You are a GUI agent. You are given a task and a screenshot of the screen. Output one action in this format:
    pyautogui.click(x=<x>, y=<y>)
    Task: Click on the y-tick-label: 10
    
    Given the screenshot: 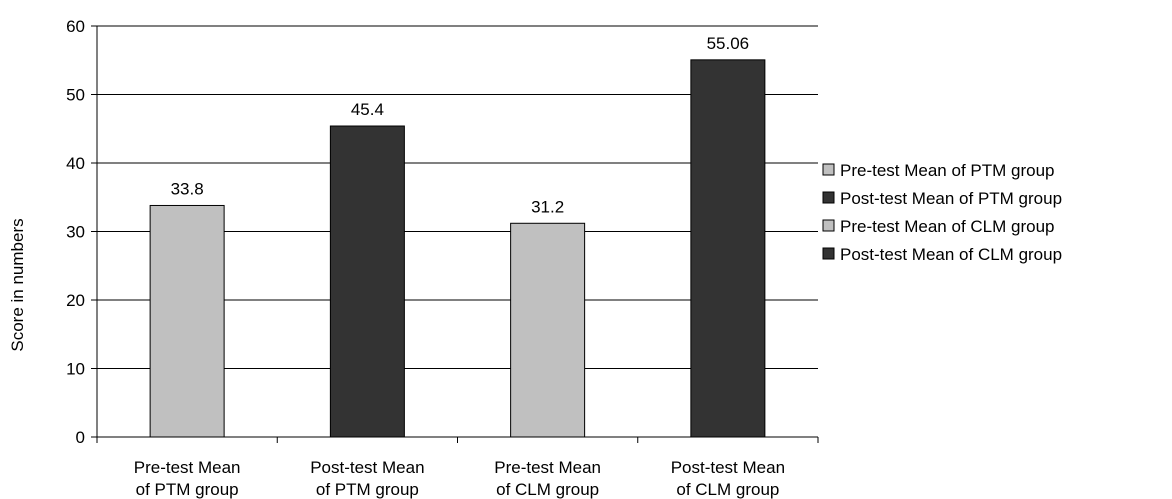 What is the action you would take?
    pyautogui.click(x=75, y=369)
    